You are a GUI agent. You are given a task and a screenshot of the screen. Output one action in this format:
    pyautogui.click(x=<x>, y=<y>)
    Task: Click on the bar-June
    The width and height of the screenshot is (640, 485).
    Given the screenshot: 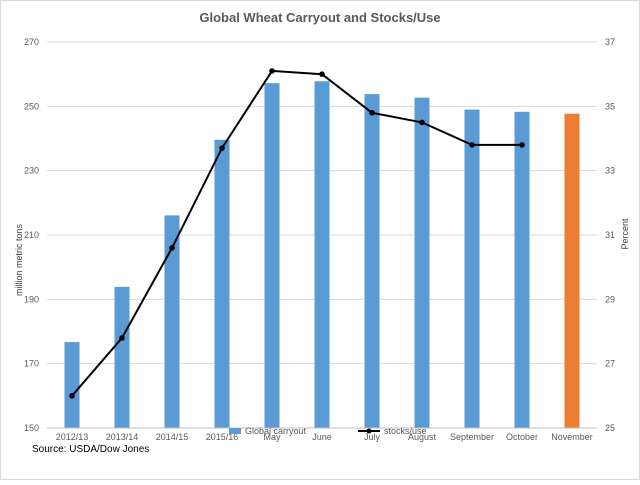 What is the action you would take?
    pyautogui.click(x=322, y=254)
    